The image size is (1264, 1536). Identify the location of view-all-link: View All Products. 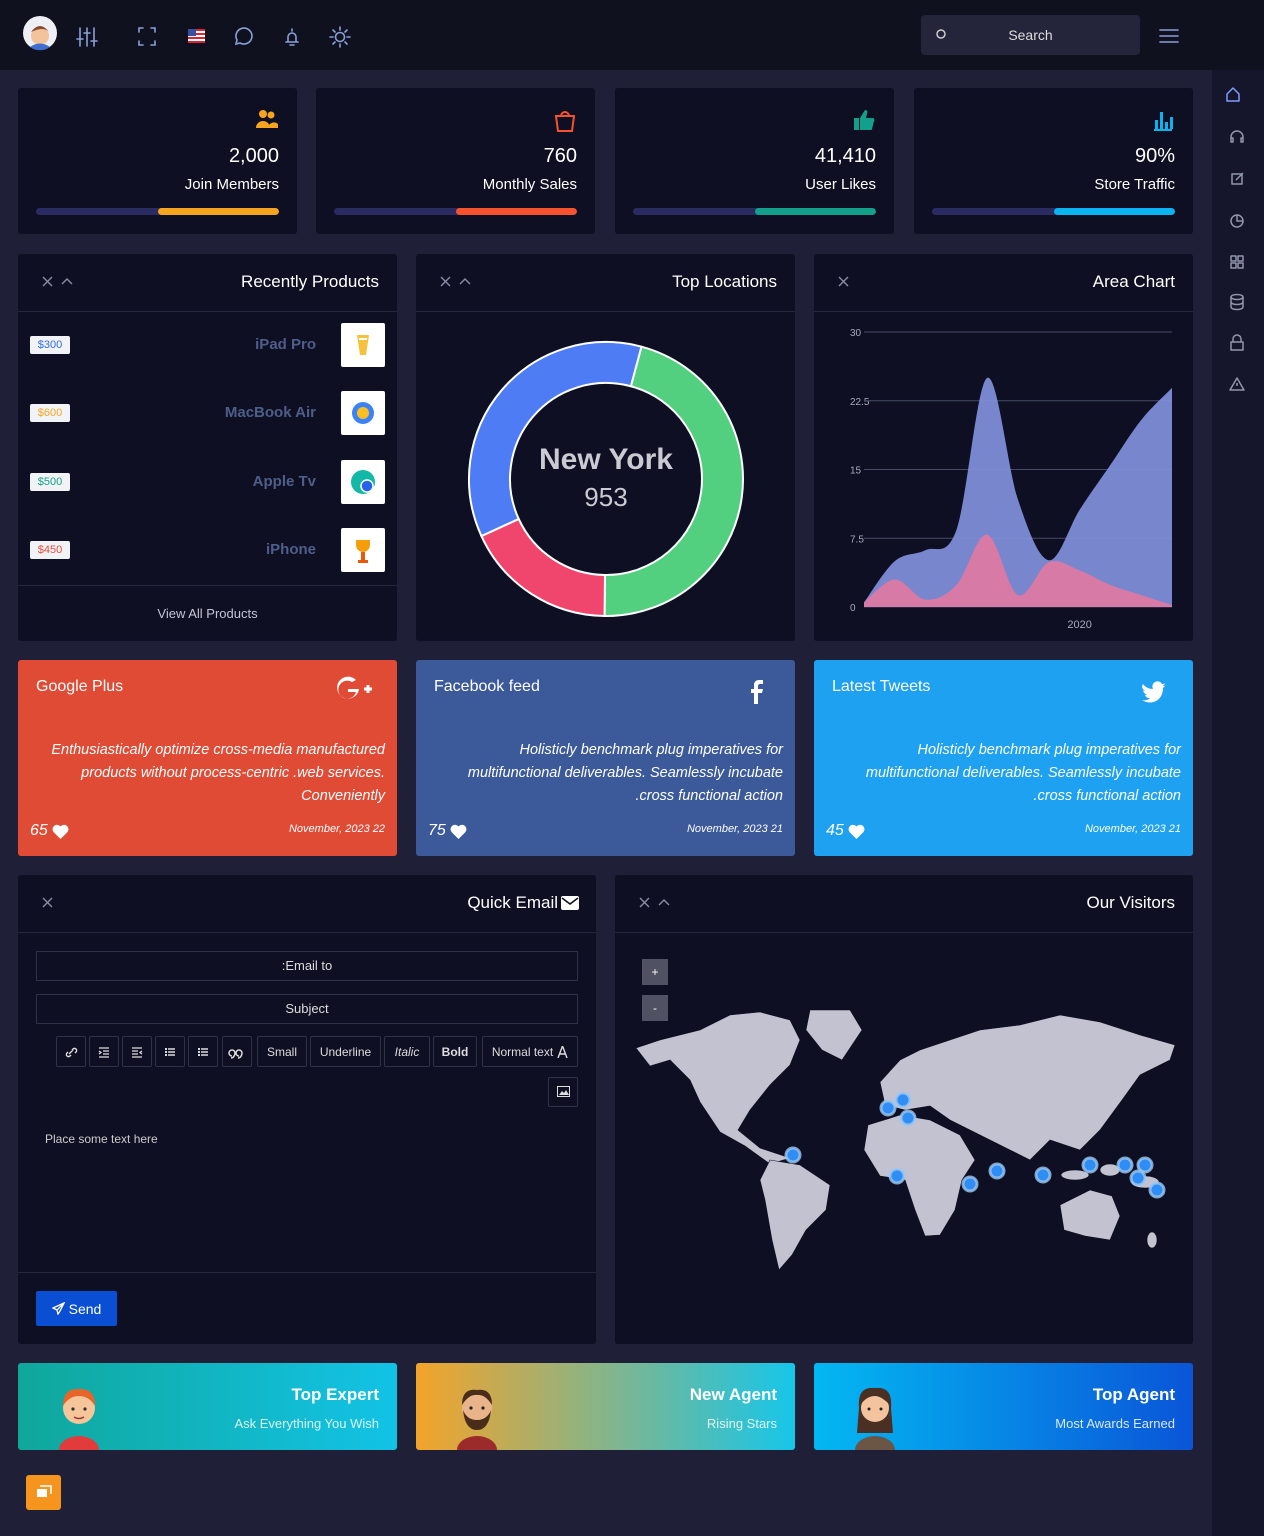
(207, 613).